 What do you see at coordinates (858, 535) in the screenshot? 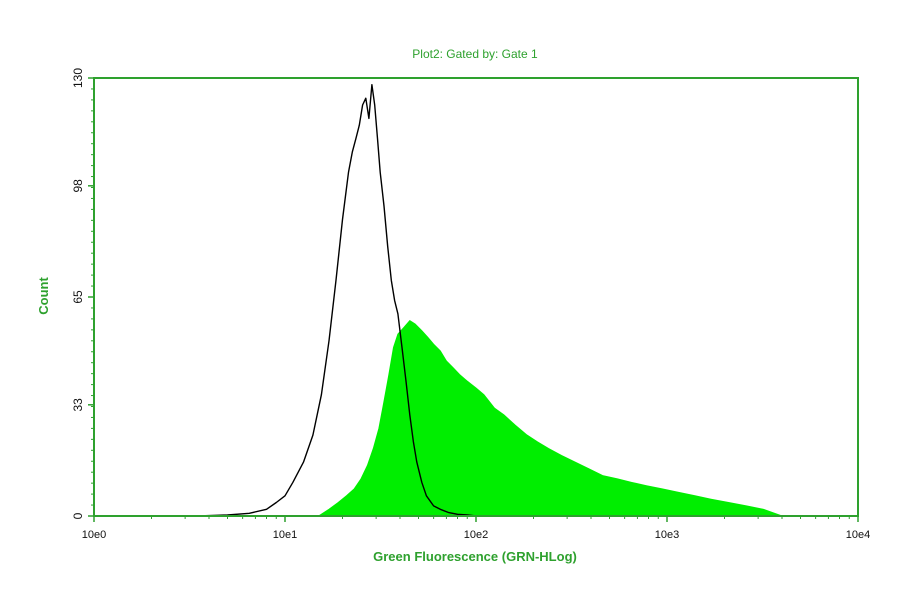
I see `x-tick-label: 10e4` at bounding box center [858, 535].